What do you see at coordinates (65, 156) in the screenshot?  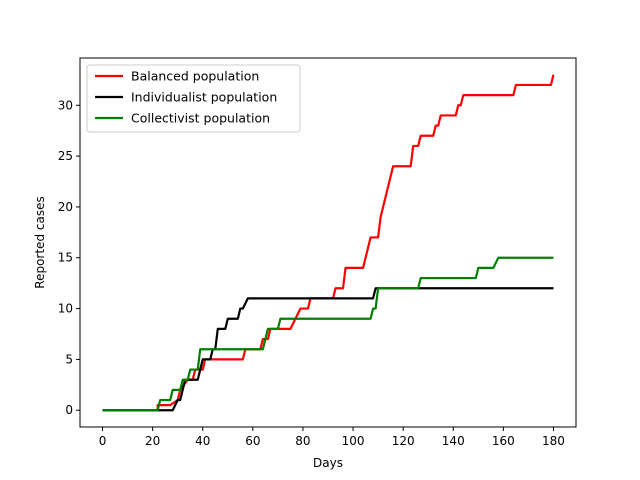 I see `y-tick-label: 25` at bounding box center [65, 156].